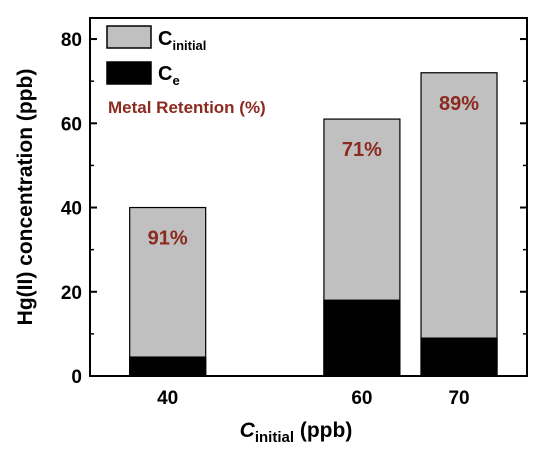 Image resolution: width=550 pixels, height=457 pixels. Describe the element at coordinates (25, 197) in the screenshot. I see `y-axis-title: Hg(II) concentration (ppb)` at that location.